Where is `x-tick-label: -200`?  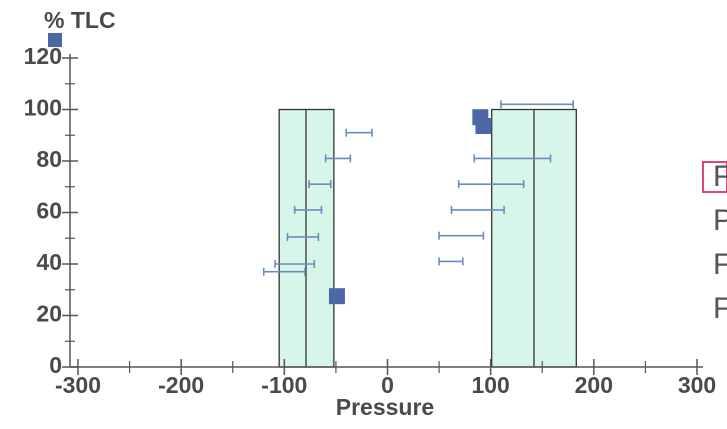
x-tick-label: -200 is located at coordinates (181, 385).